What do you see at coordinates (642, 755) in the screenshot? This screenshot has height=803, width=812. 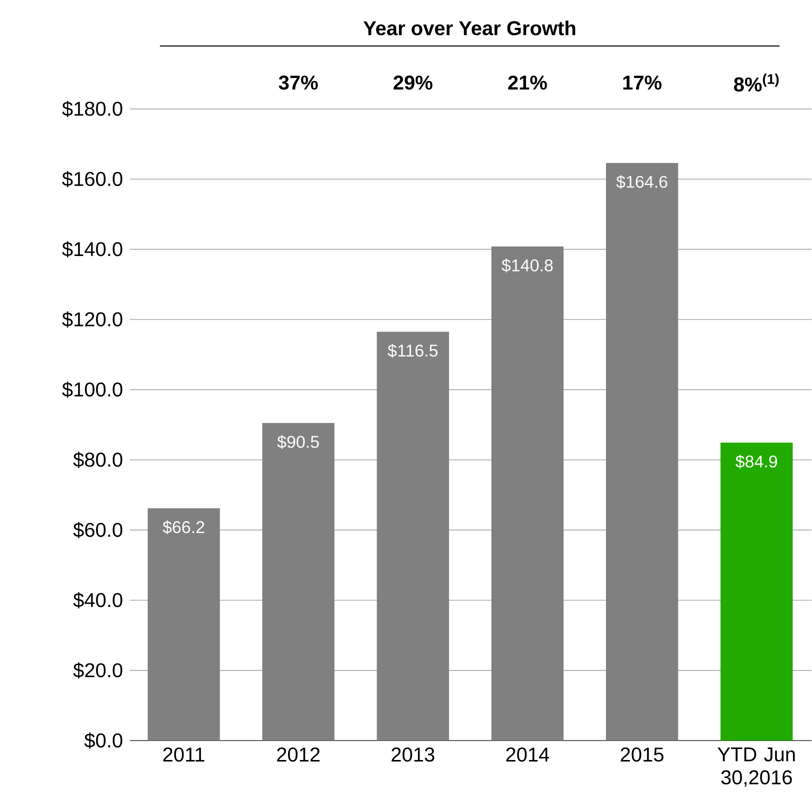 I see `x-tick-label: 2015` at bounding box center [642, 755].